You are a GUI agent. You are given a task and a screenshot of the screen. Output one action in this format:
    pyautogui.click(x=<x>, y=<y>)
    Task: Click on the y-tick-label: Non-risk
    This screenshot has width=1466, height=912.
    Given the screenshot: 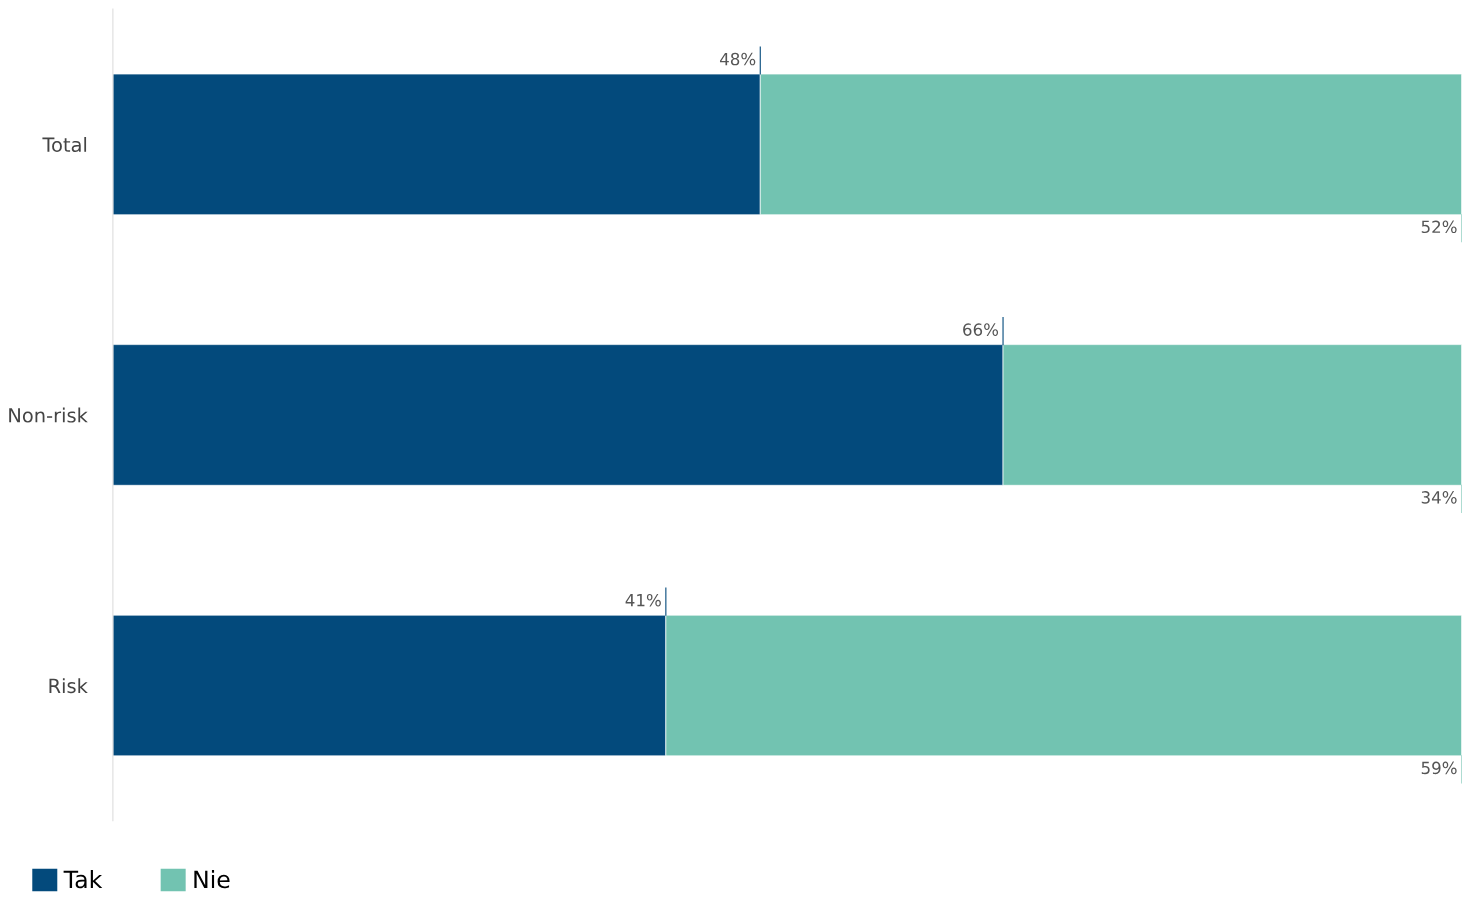 What is the action you would take?
    pyautogui.click(x=48, y=415)
    